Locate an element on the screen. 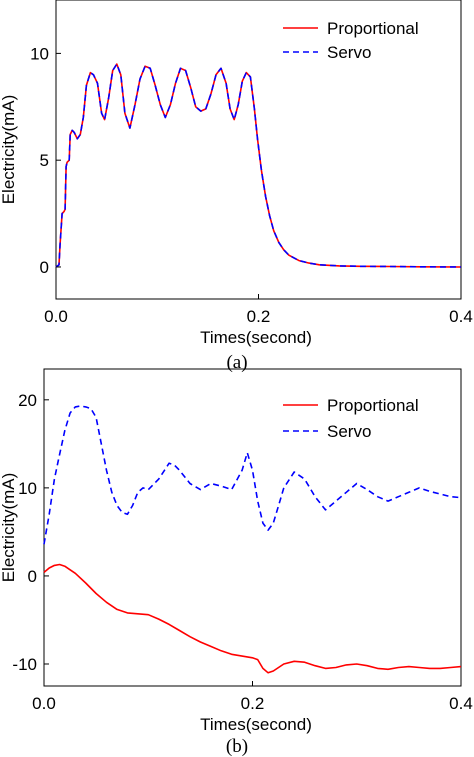 The height and width of the screenshot is (757, 474). x-tick-label-b: 0.2 is located at coordinates (253, 703).